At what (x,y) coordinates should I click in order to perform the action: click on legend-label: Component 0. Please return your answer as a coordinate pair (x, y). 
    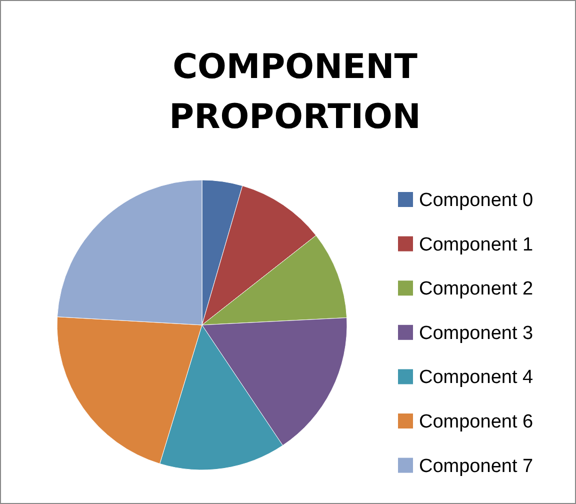
    Looking at the image, I should click on (476, 200).